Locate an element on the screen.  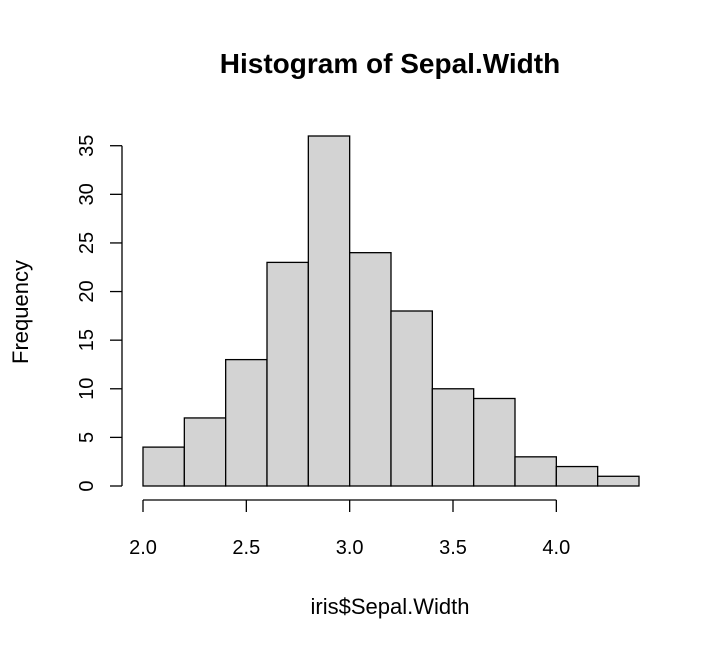
y-tick-label: 0 is located at coordinates (87, 485).